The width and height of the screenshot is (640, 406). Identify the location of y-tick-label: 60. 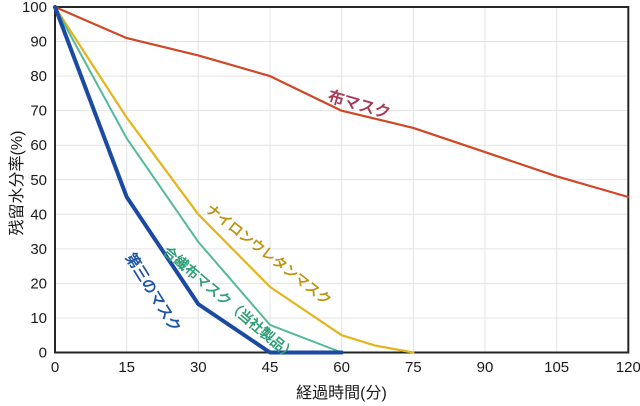
(38, 145).